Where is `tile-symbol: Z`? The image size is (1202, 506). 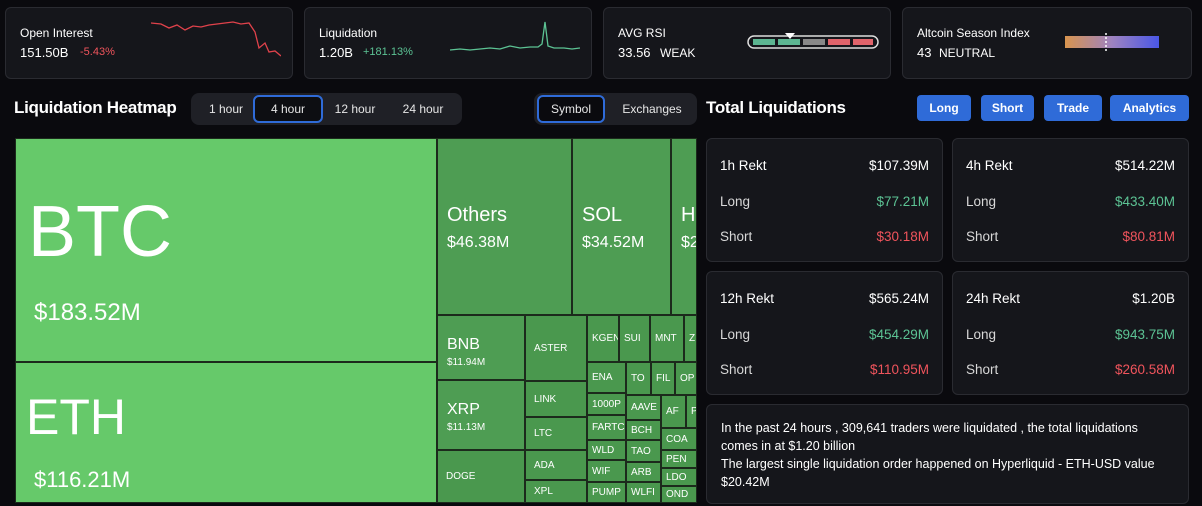
tile-symbol: Z is located at coordinates (692, 338).